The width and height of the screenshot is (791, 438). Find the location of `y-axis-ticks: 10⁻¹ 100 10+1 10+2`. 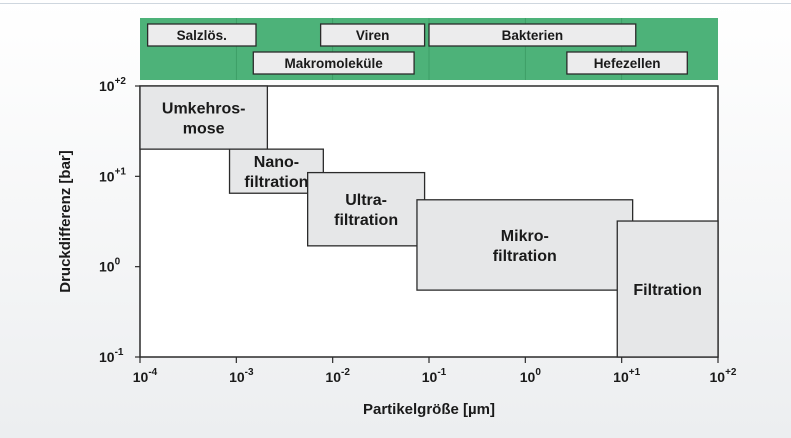

y-axis-ticks: 10⁻¹ 100 10+1 10+2 is located at coordinates (119, 220).